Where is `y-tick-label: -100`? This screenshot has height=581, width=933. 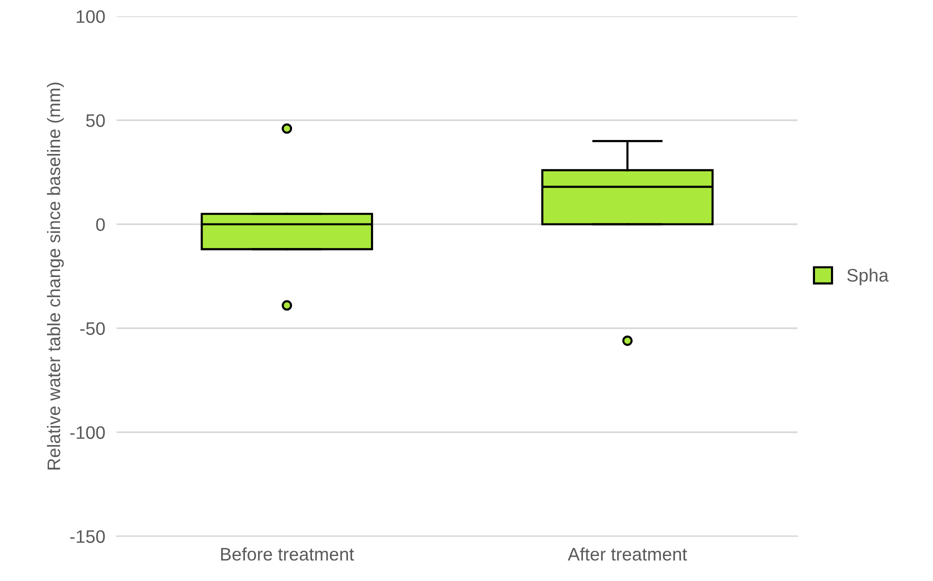 y-tick-label: -100 is located at coordinates (87, 432).